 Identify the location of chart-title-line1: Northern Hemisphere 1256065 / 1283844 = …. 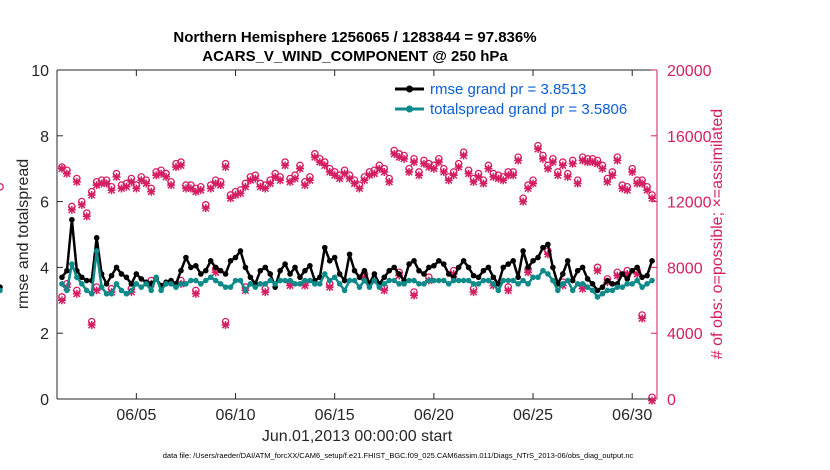
(354, 37).